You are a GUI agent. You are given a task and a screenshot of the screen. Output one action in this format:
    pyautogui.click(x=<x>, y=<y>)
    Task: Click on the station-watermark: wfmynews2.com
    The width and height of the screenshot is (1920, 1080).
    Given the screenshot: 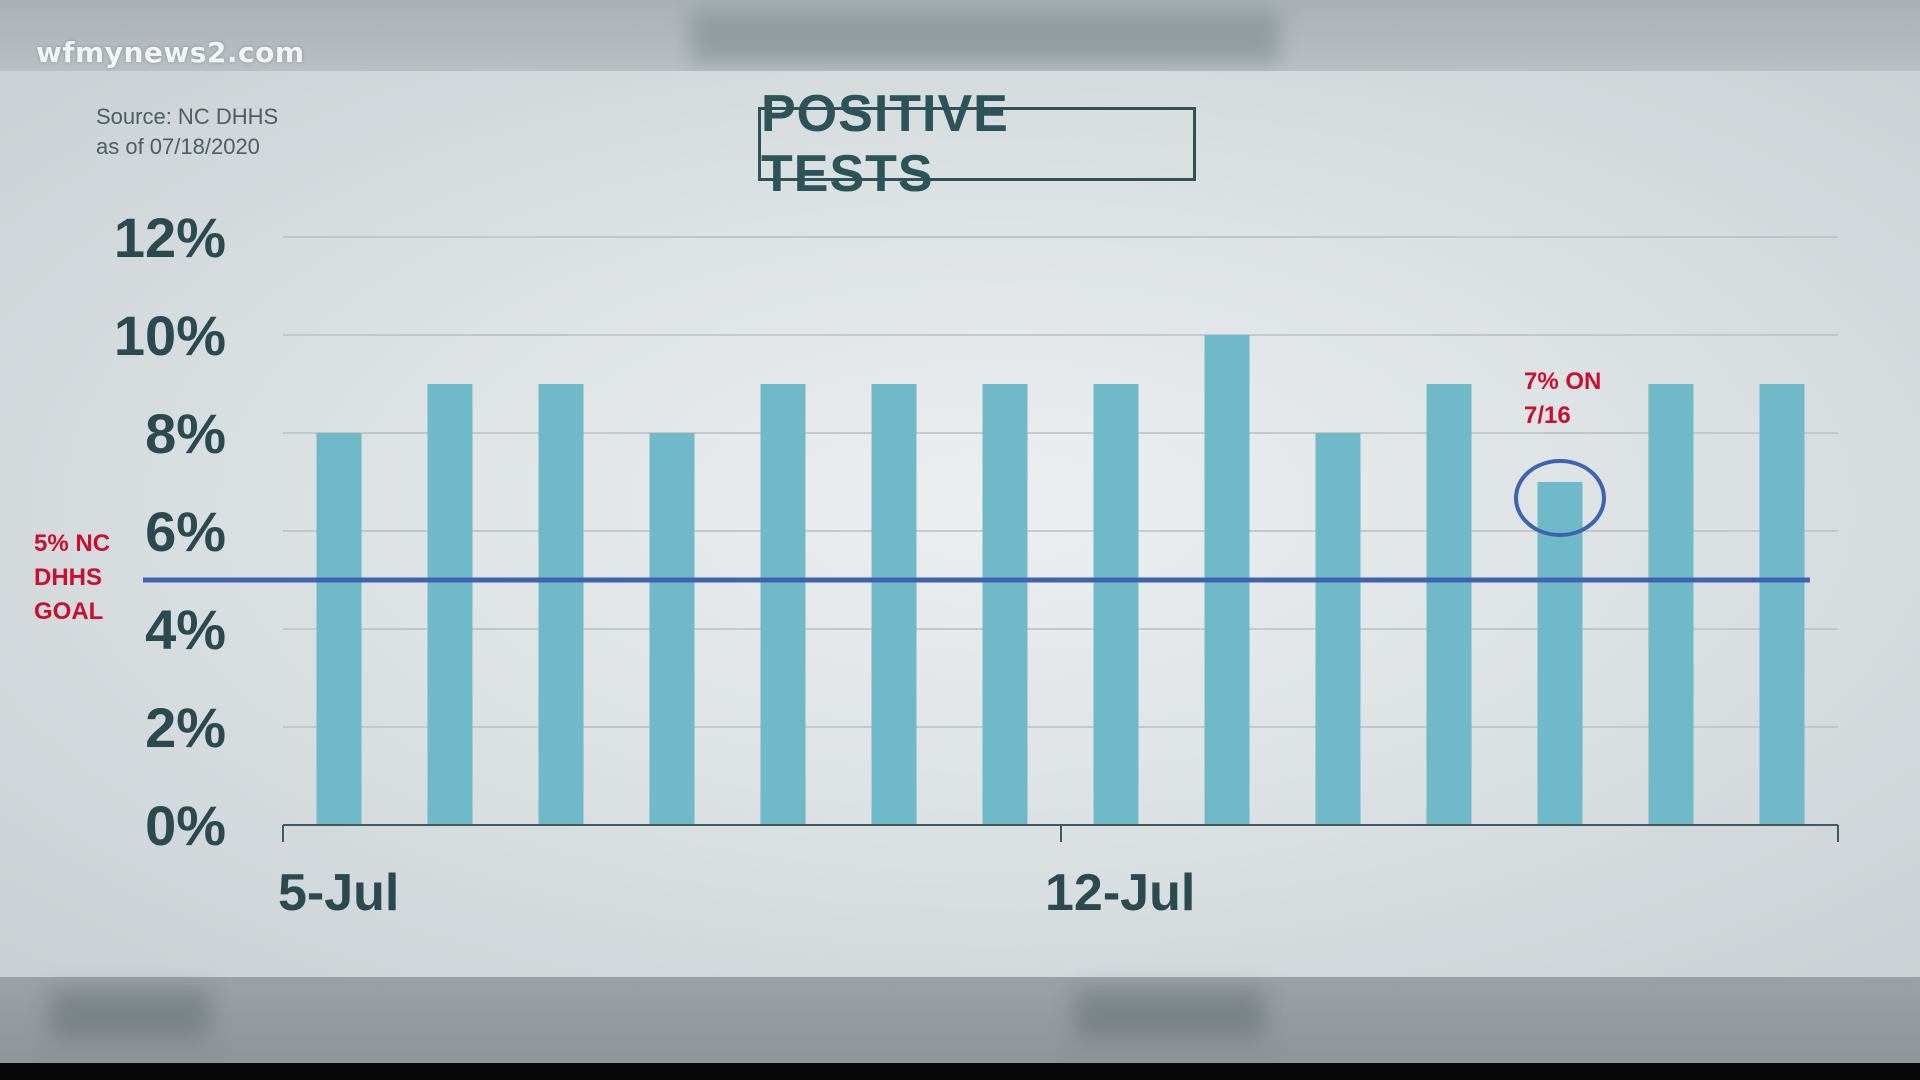 What is the action you would take?
    pyautogui.click(x=170, y=52)
    